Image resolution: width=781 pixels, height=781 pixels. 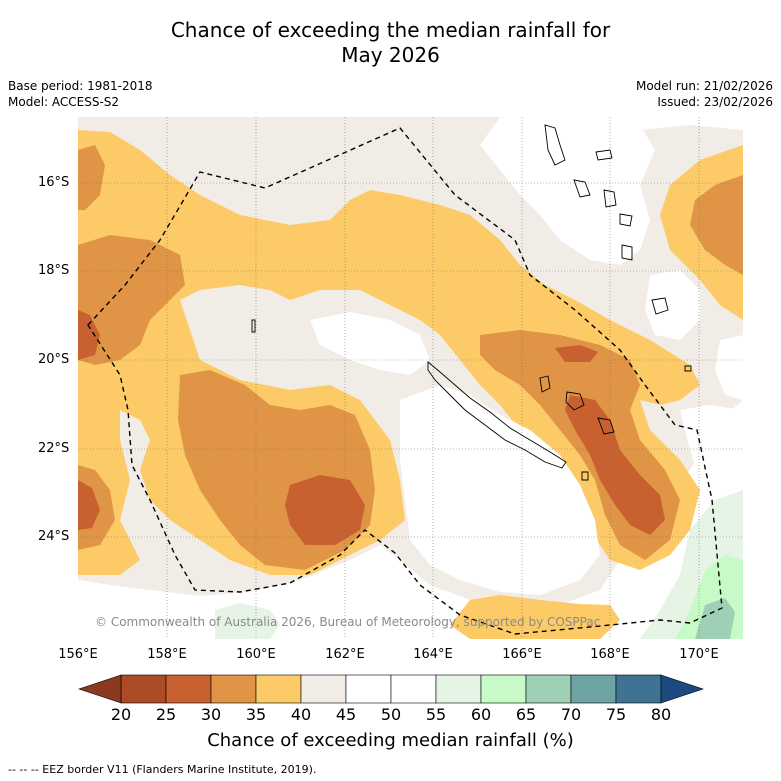 What do you see at coordinates (522, 654) in the screenshot?
I see `lon-label-166e: 166°E` at bounding box center [522, 654].